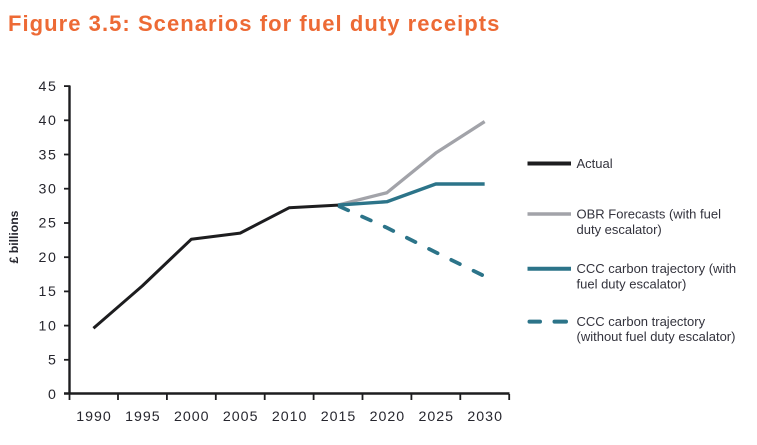  Describe the element at coordinates (595, 163) in the screenshot. I see `svg-text: Actual` at that location.